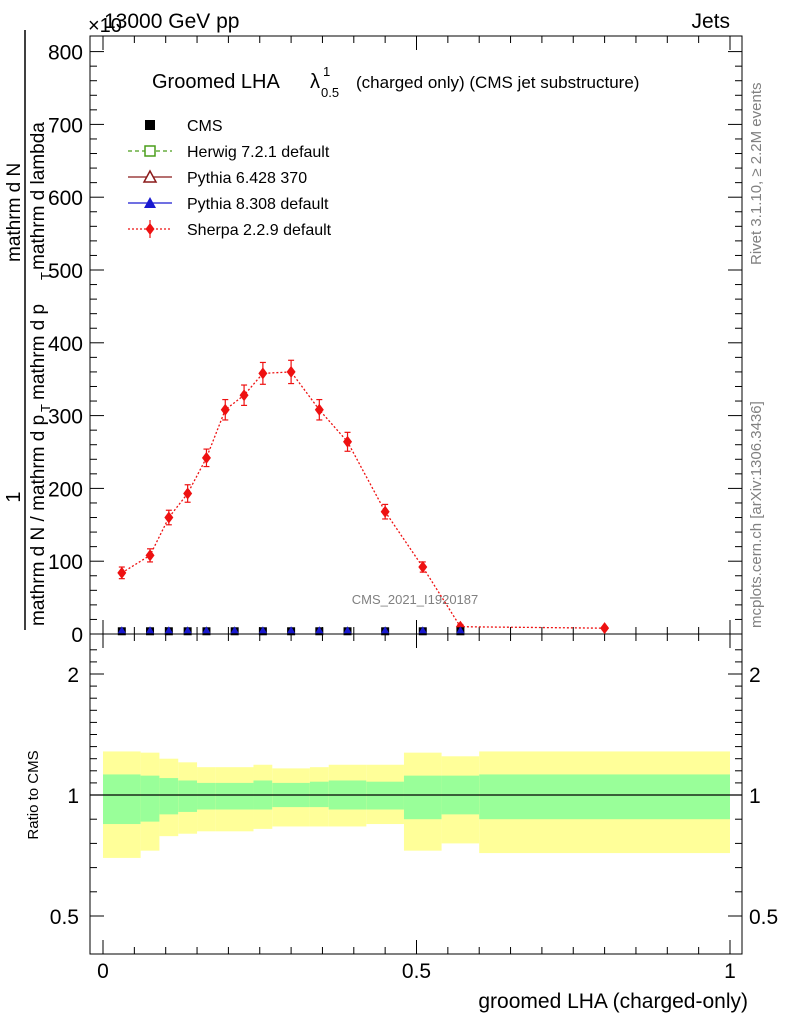 The height and width of the screenshot is (1024, 786). What do you see at coordinates (330, 92) in the screenshot?
I see `title-sub: 0.5` at bounding box center [330, 92].